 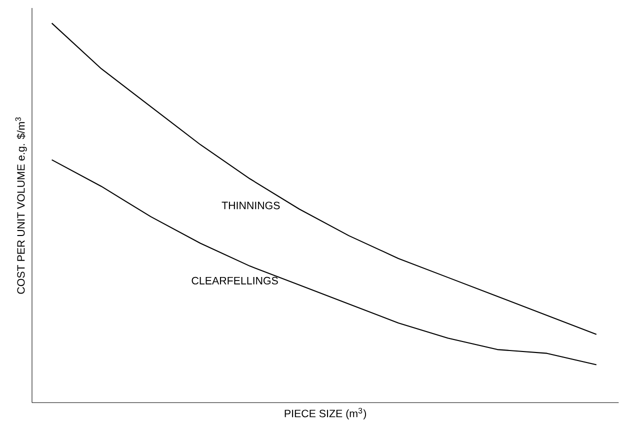 I want to click on y-axis-title: COST PER UNIT VOLUME e.g. $/m$^{3}$, so click(x=21, y=205).